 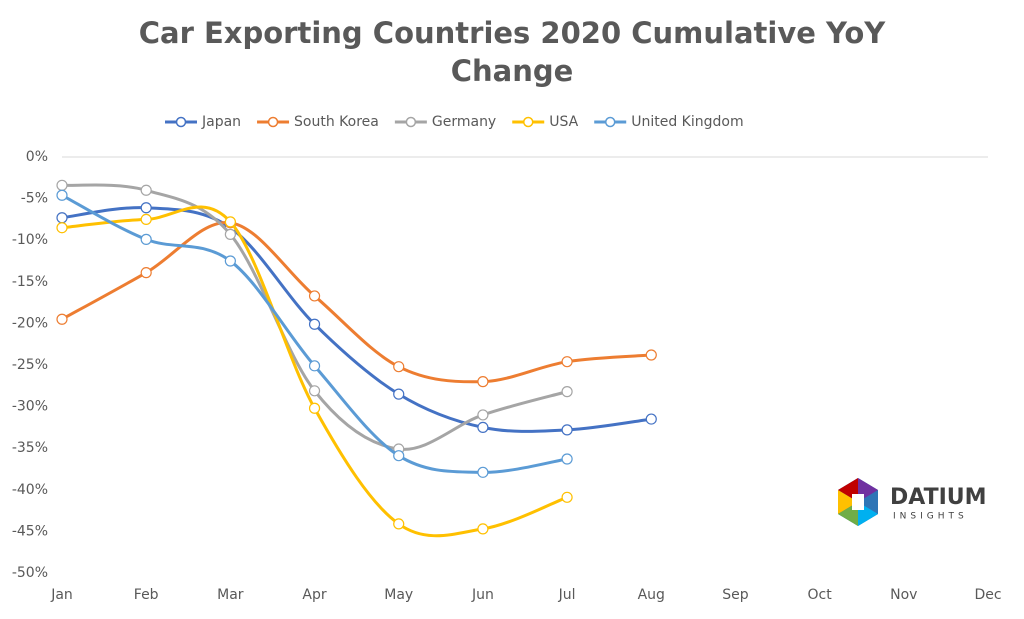 I want to click on x-tick-label: Dec, so click(x=987, y=595).